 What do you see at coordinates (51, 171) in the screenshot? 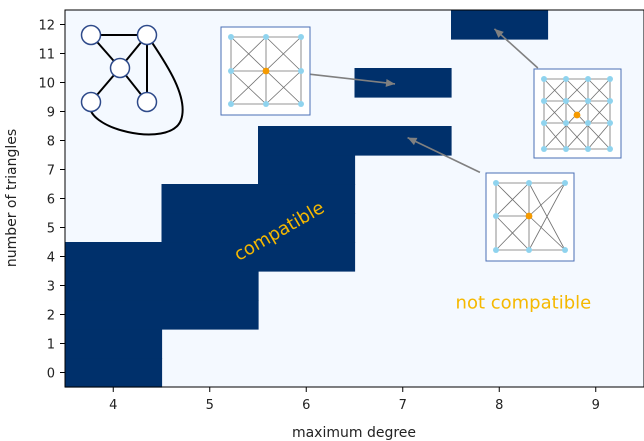
I see `y-tick-label: 7` at bounding box center [51, 171].